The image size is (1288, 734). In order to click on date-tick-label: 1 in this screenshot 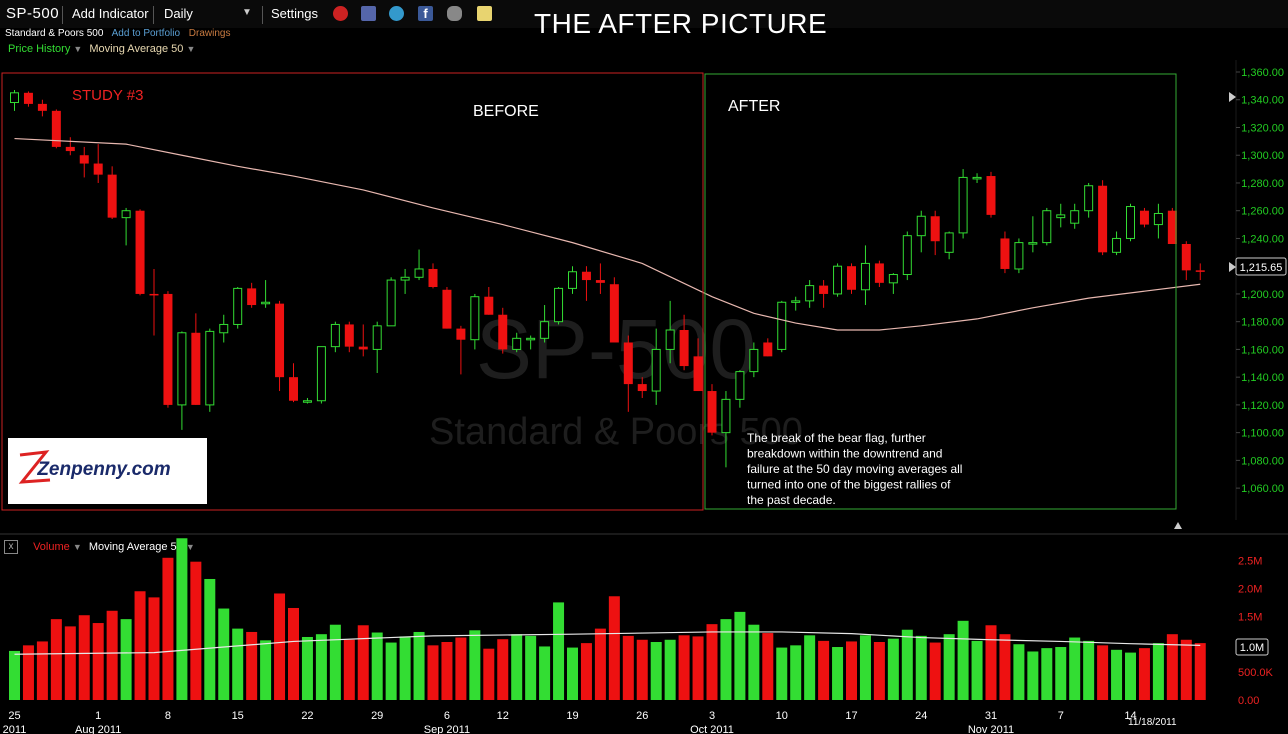, I will do `click(98, 716)`.